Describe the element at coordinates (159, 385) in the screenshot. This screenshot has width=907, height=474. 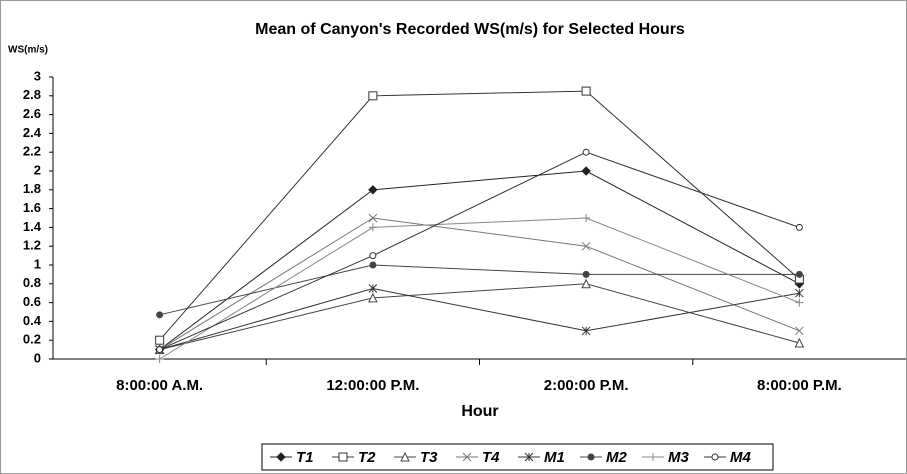
I see `x-tick-label: 8:00:00 A.M.` at that location.